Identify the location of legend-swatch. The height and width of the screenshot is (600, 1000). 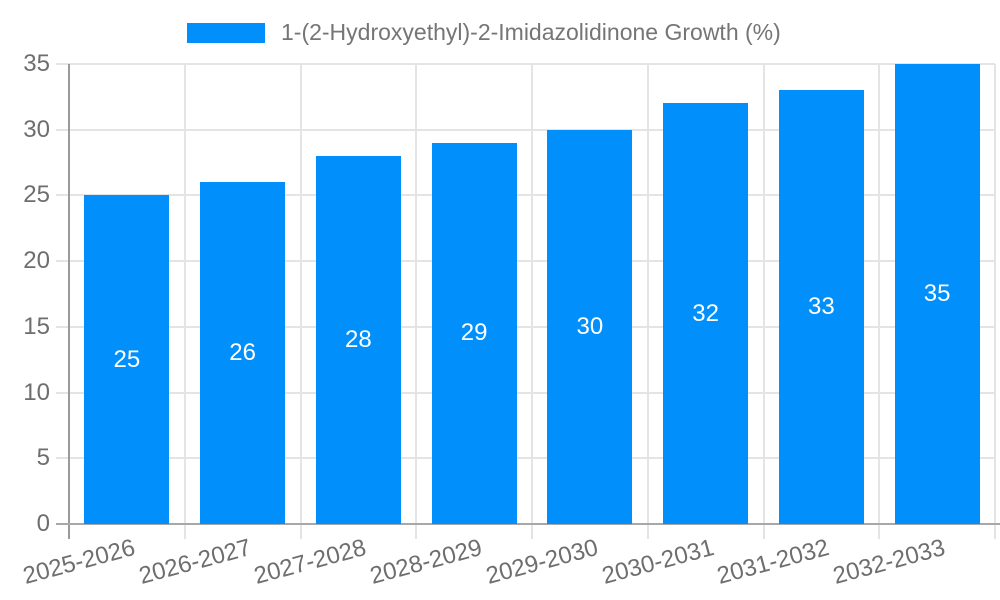
(226, 32).